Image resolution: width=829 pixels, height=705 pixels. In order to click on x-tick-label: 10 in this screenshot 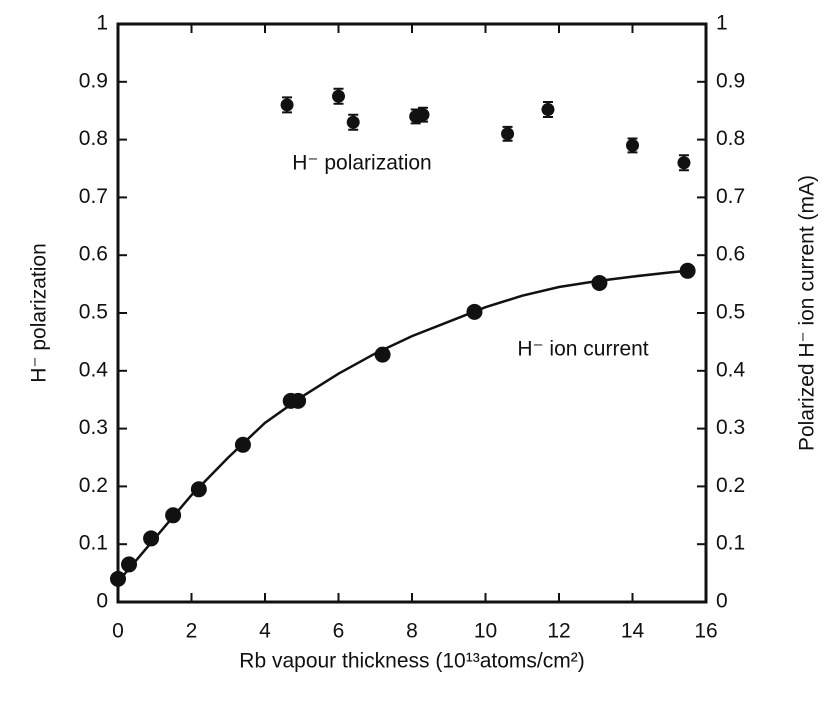, I will do `click(485, 631)`.